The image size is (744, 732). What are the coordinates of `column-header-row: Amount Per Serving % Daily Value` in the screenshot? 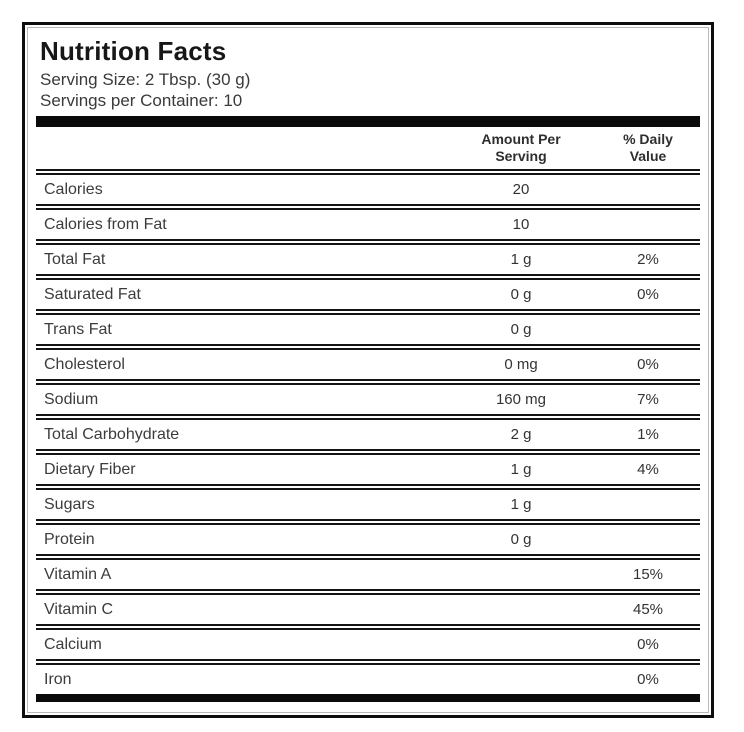 It's located at (368, 148).